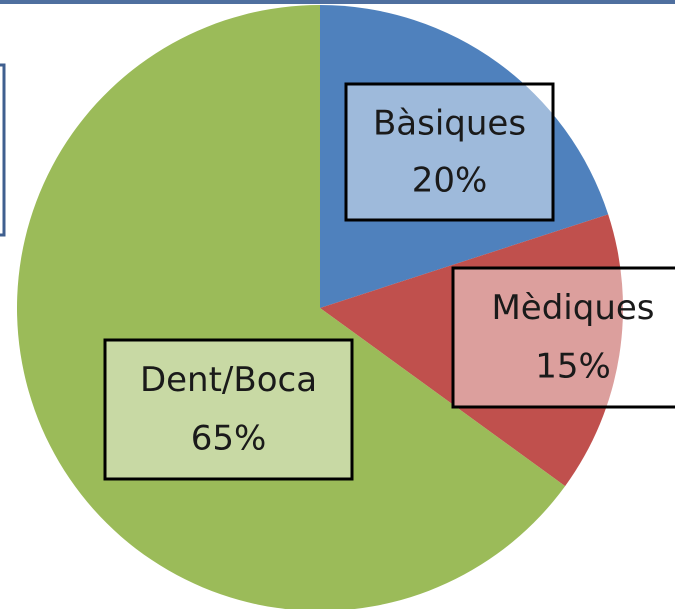 Image resolution: width=675 pixels, height=609 pixels. What do you see at coordinates (337, 2) in the screenshot?
I see `top-border` at bounding box center [337, 2].